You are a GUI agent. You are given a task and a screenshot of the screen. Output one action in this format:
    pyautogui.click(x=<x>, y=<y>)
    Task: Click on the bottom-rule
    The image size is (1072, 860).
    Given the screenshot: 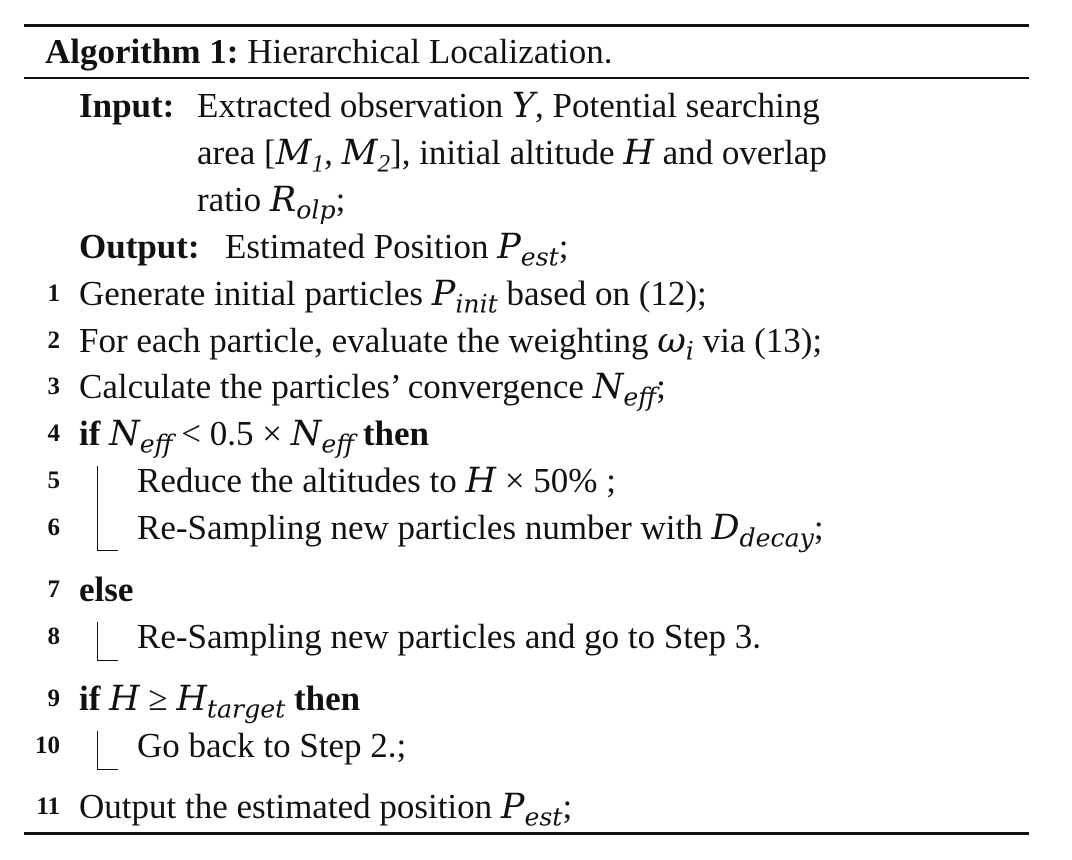 What is the action you would take?
    pyautogui.click(x=526, y=833)
    